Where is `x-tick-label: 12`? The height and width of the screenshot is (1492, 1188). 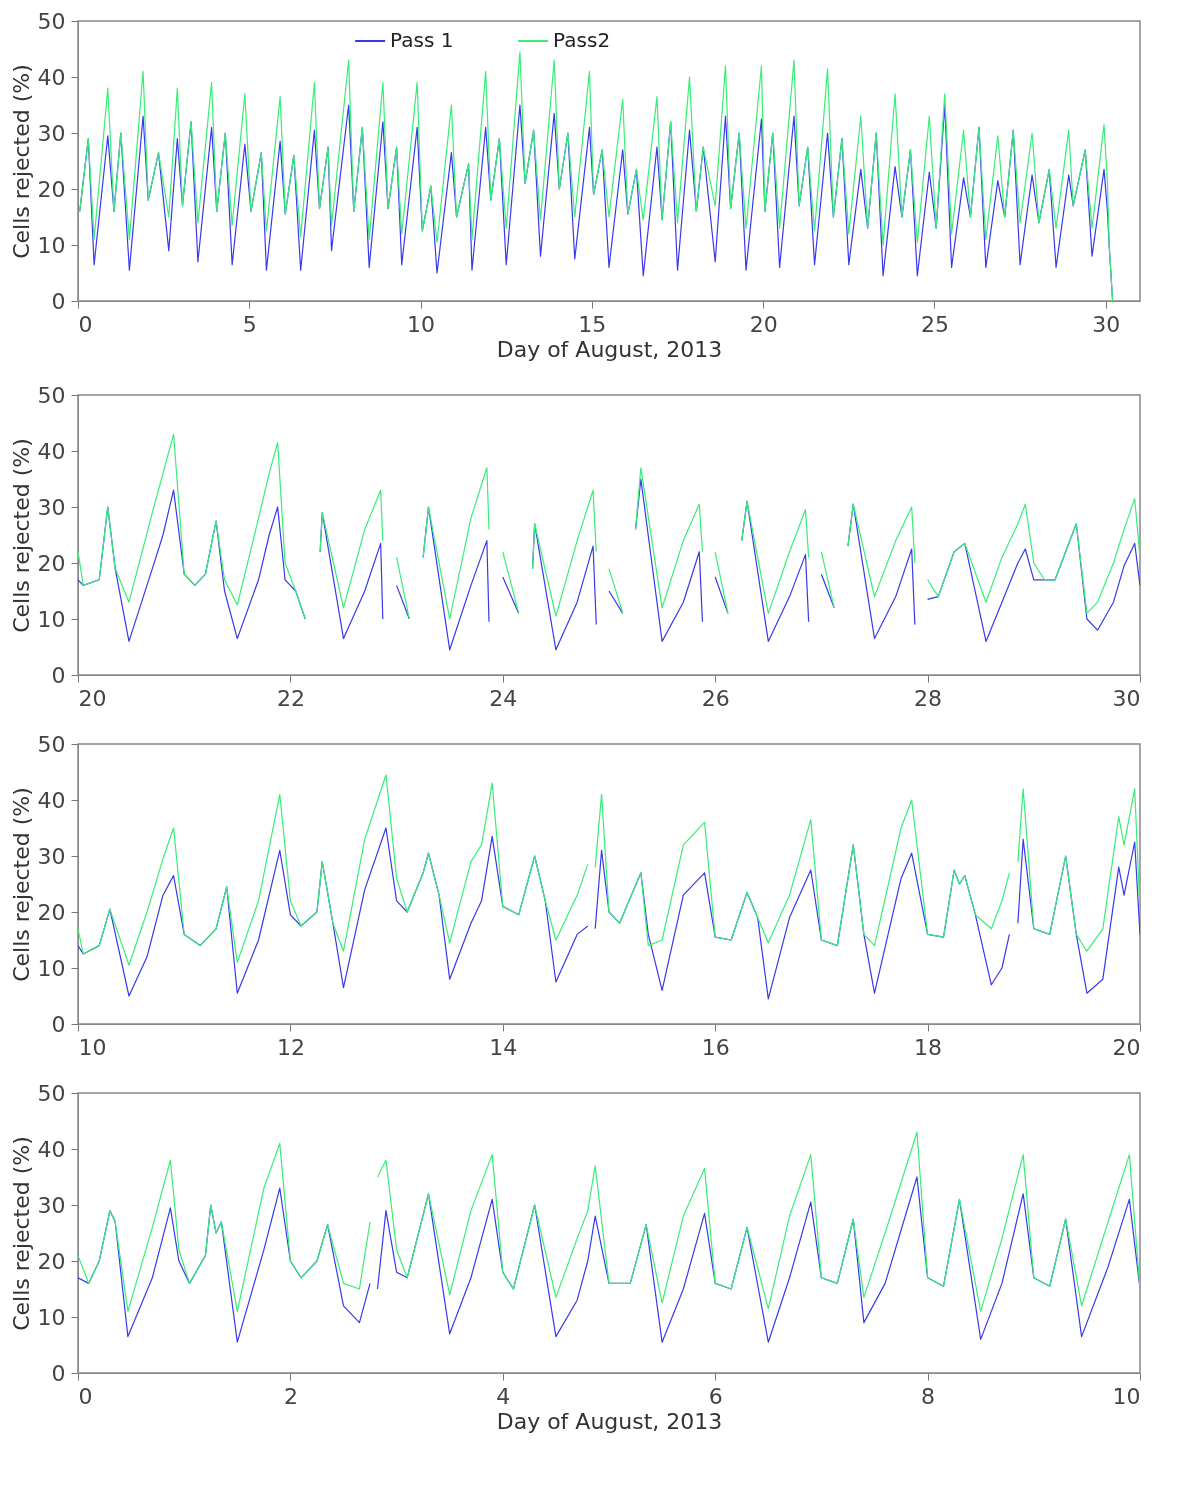 x-tick-label: 12 is located at coordinates (290, 1047).